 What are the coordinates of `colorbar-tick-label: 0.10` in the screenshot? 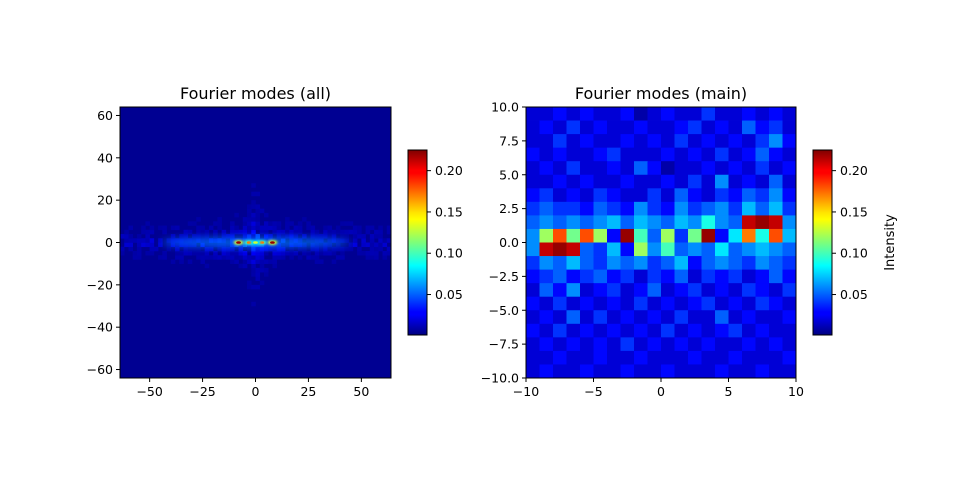 It's located at (854, 253).